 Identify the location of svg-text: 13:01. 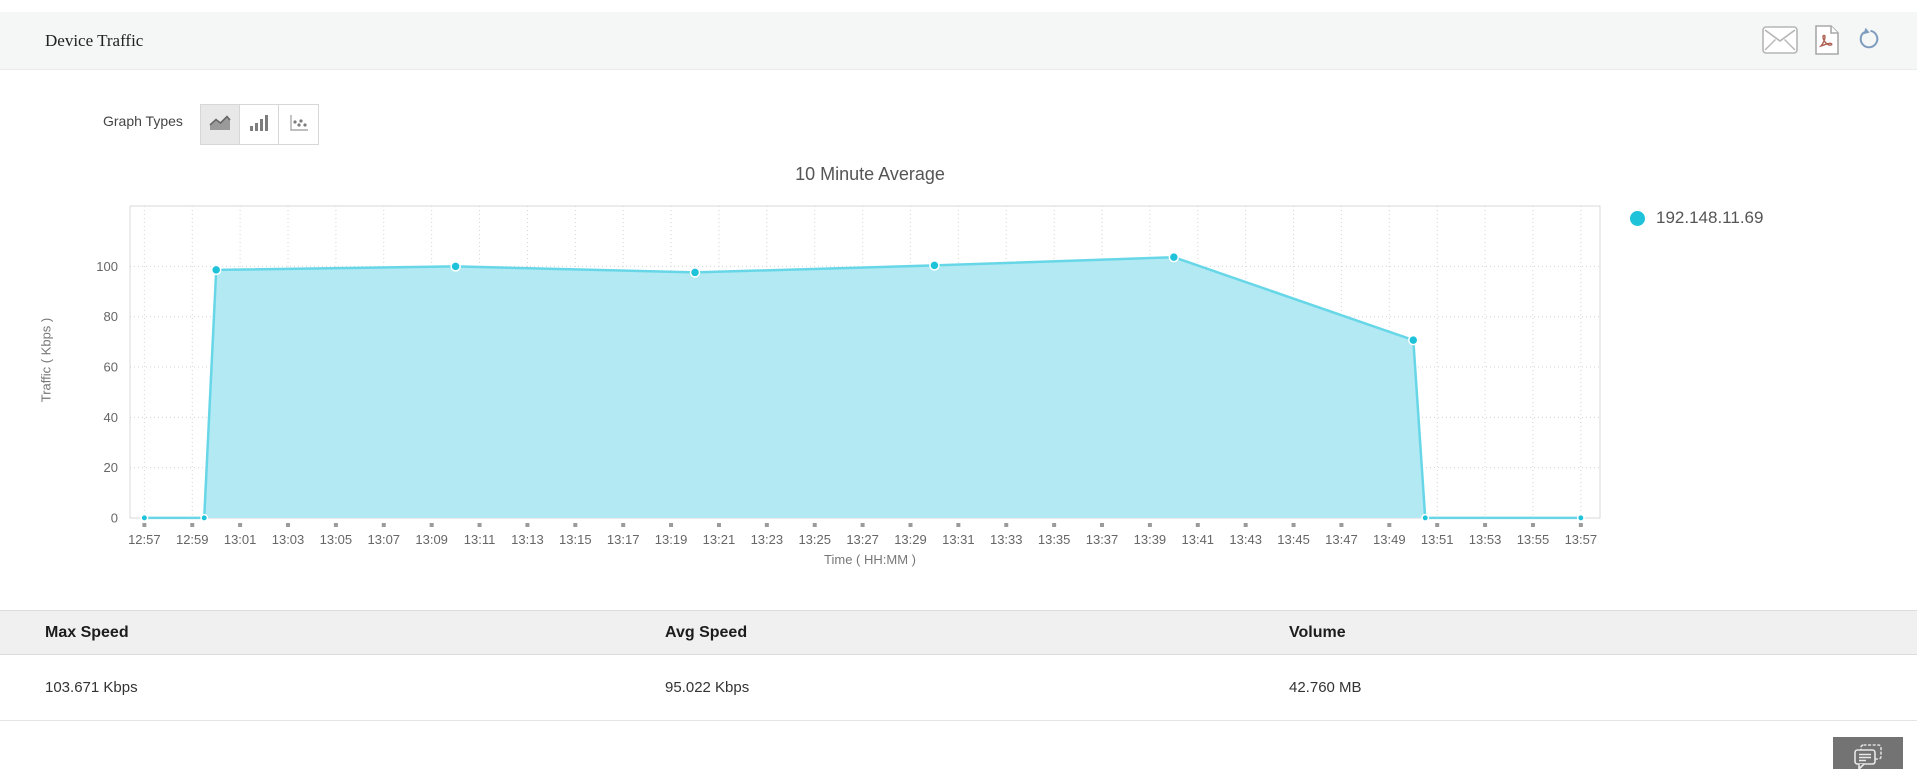
(240, 539).